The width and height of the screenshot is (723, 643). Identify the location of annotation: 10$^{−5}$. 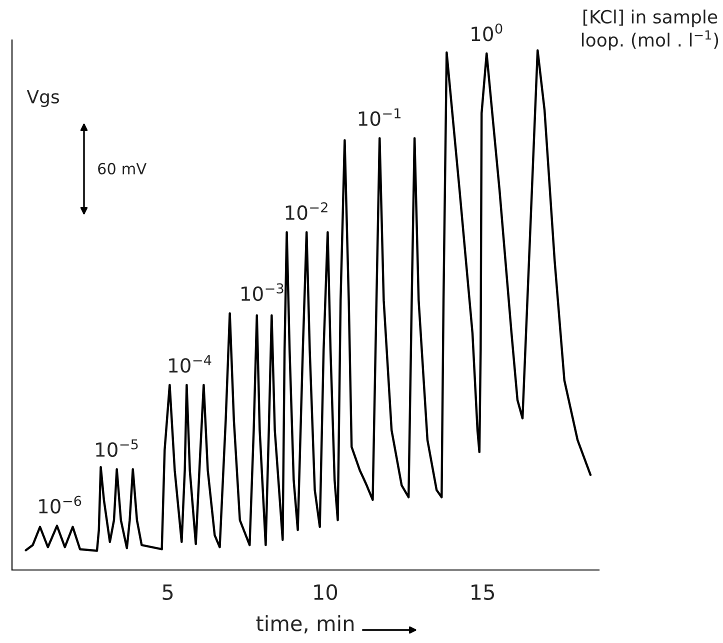
(117, 448).